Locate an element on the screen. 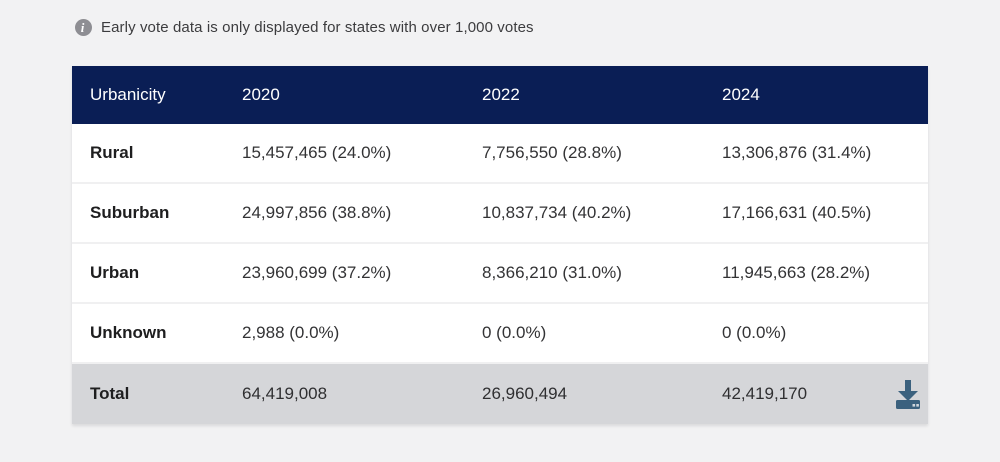 The height and width of the screenshot is (462, 1000). info-icon: i is located at coordinates (83, 27).